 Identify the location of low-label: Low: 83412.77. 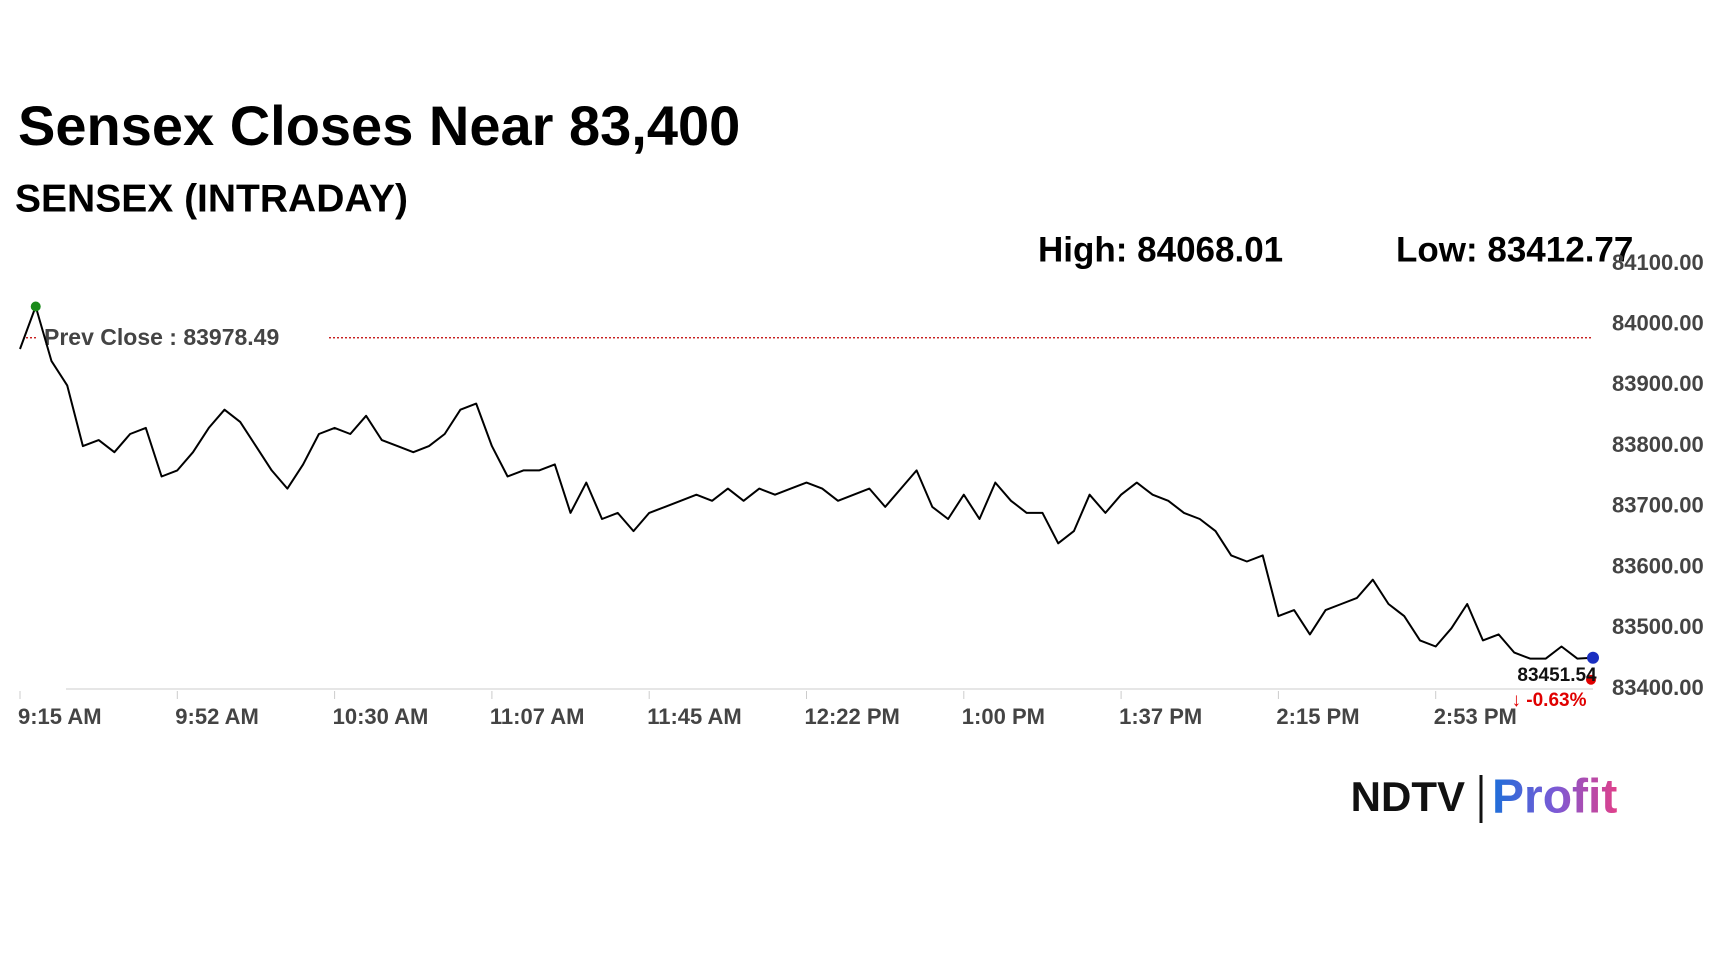
(1514, 249).